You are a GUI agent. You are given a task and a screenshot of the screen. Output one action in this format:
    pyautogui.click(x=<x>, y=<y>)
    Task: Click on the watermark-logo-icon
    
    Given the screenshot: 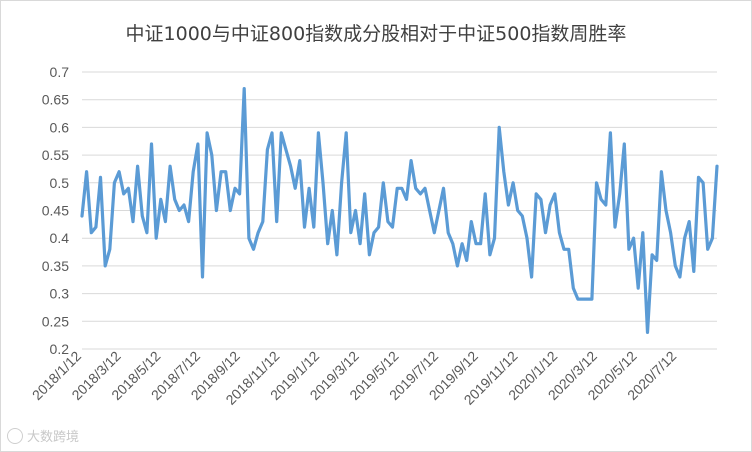 What is the action you would take?
    pyautogui.click(x=15, y=436)
    